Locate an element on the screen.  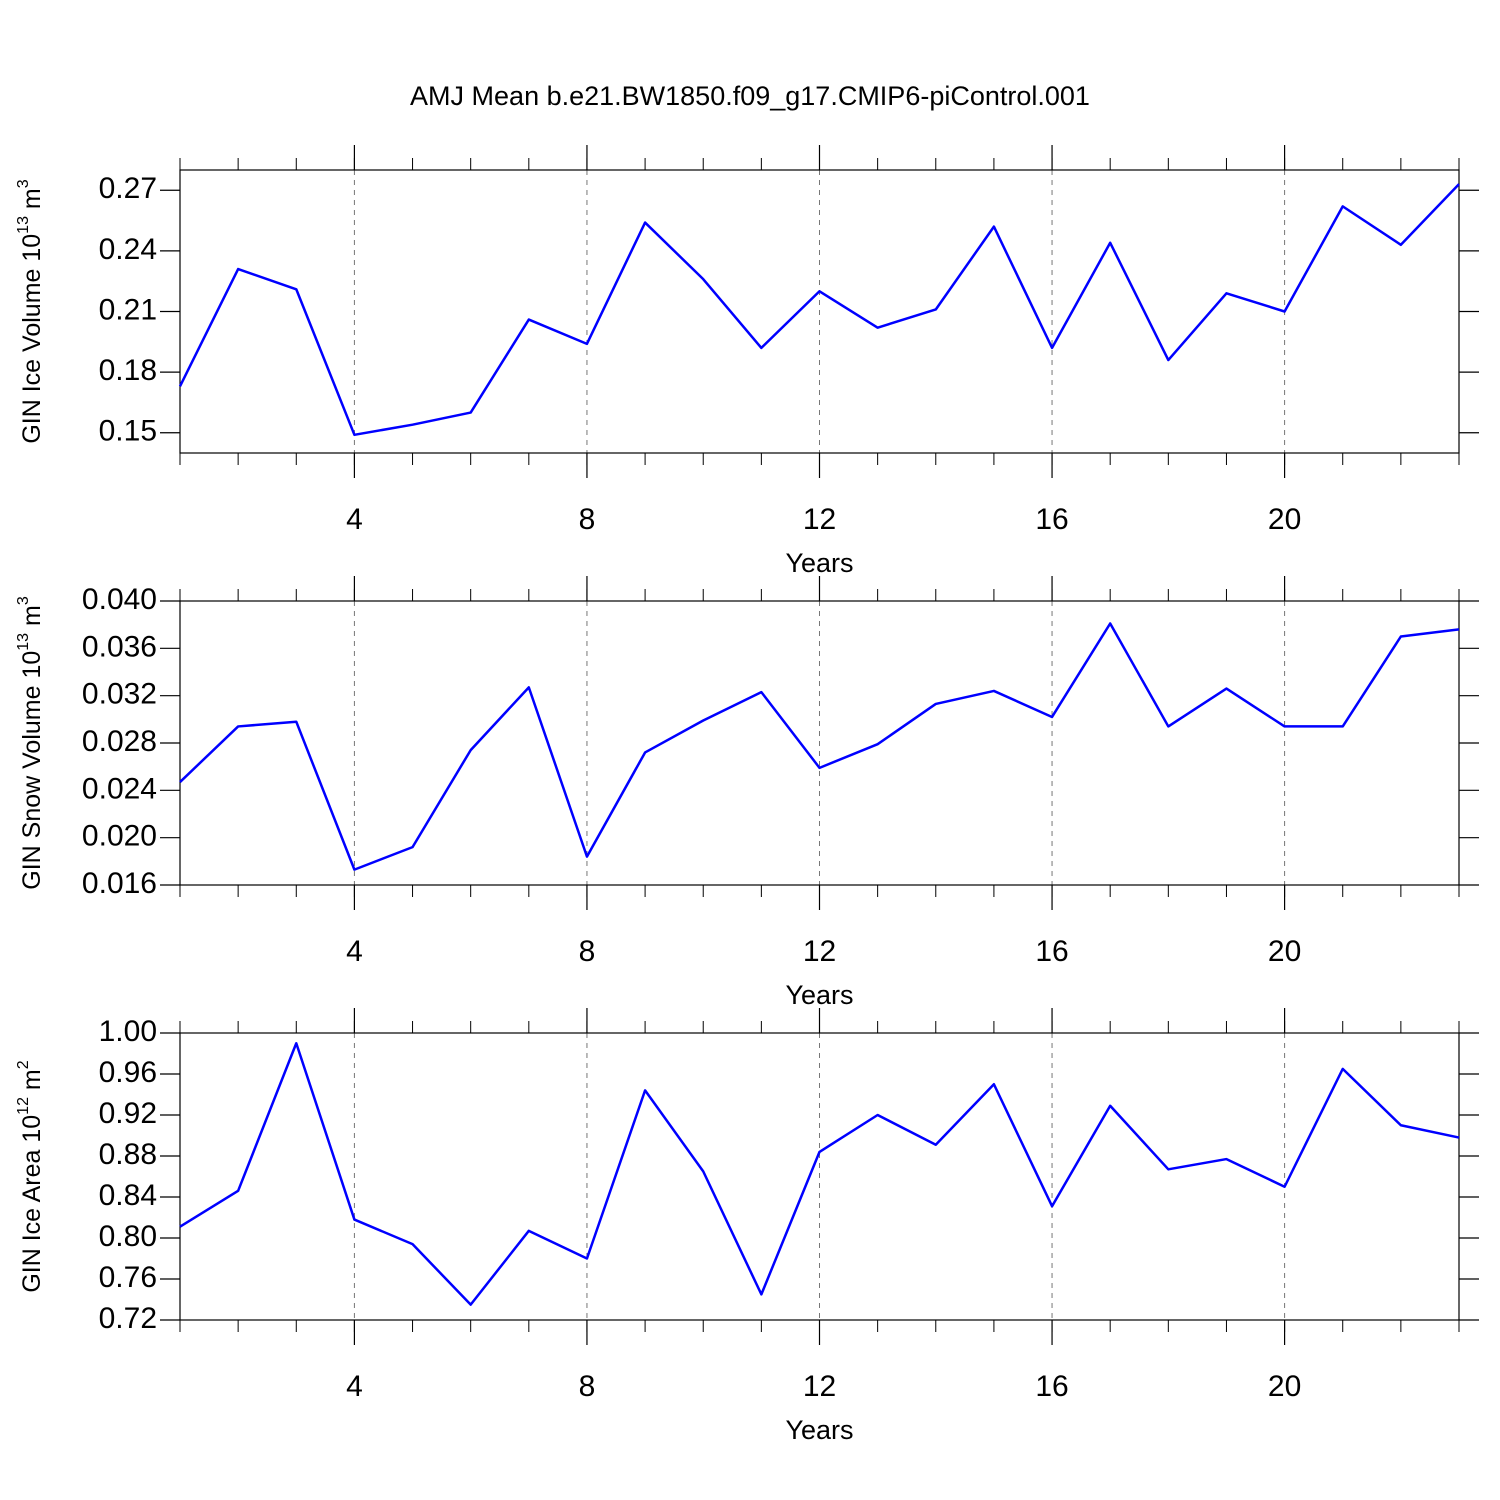
y-tick-label: 0.036 is located at coordinates (119, 646).